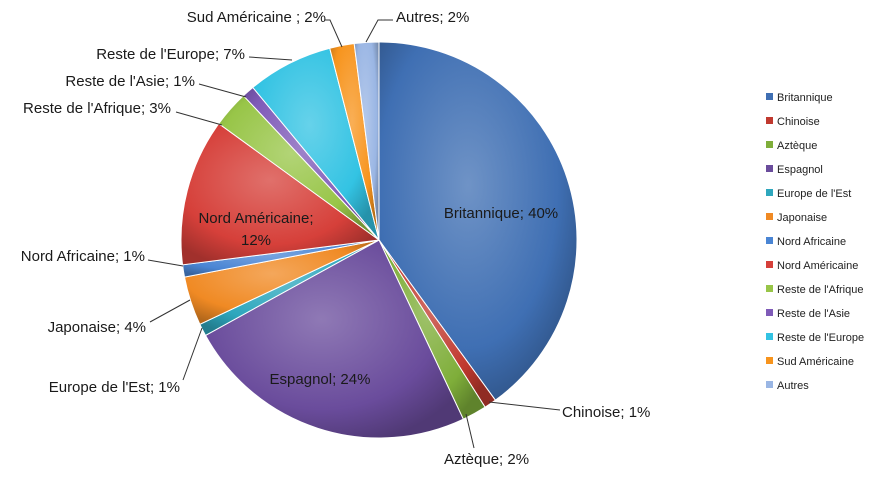  Describe the element at coordinates (820, 290) in the screenshot. I see `legend-item: Reste de l'Afrique` at that location.